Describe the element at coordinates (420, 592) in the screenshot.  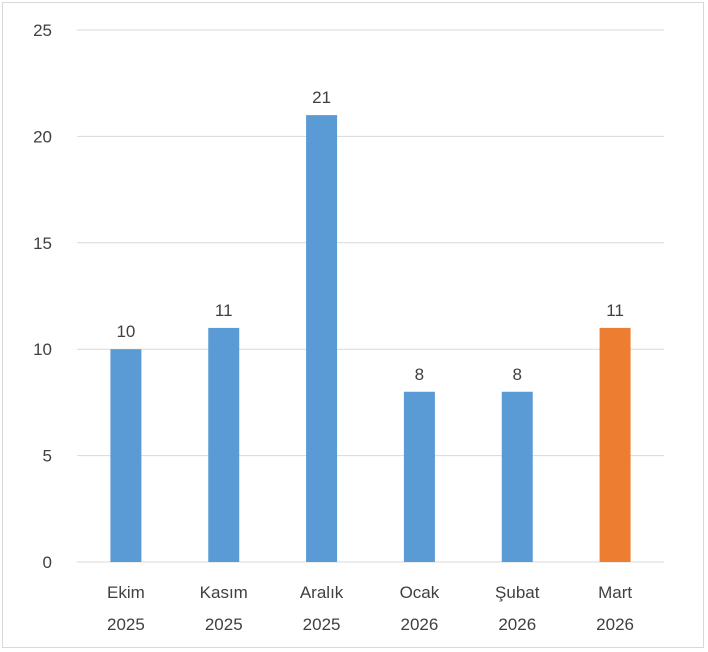
I see `x-category-label: Ocak` at that location.